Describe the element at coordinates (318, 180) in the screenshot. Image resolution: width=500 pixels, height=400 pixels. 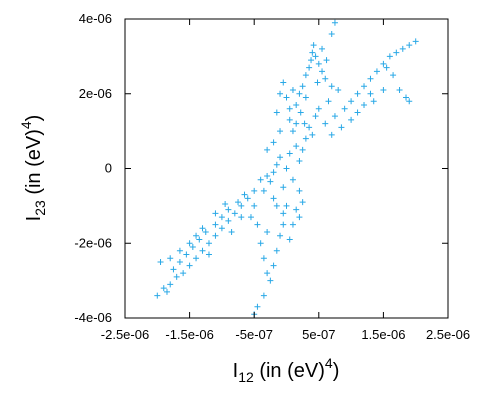
I see `x-tick: 5e-07` at that location.